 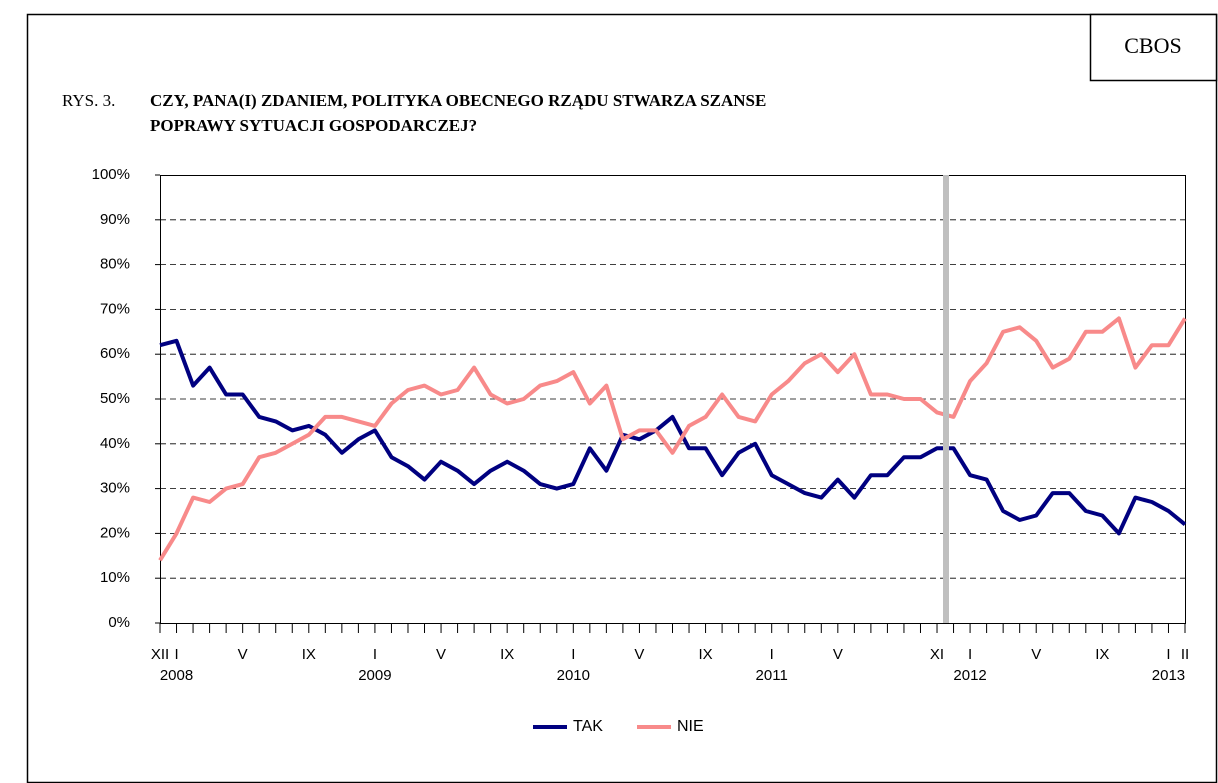 What do you see at coordinates (573, 675) in the screenshot?
I see `year-label: 2010` at bounding box center [573, 675].